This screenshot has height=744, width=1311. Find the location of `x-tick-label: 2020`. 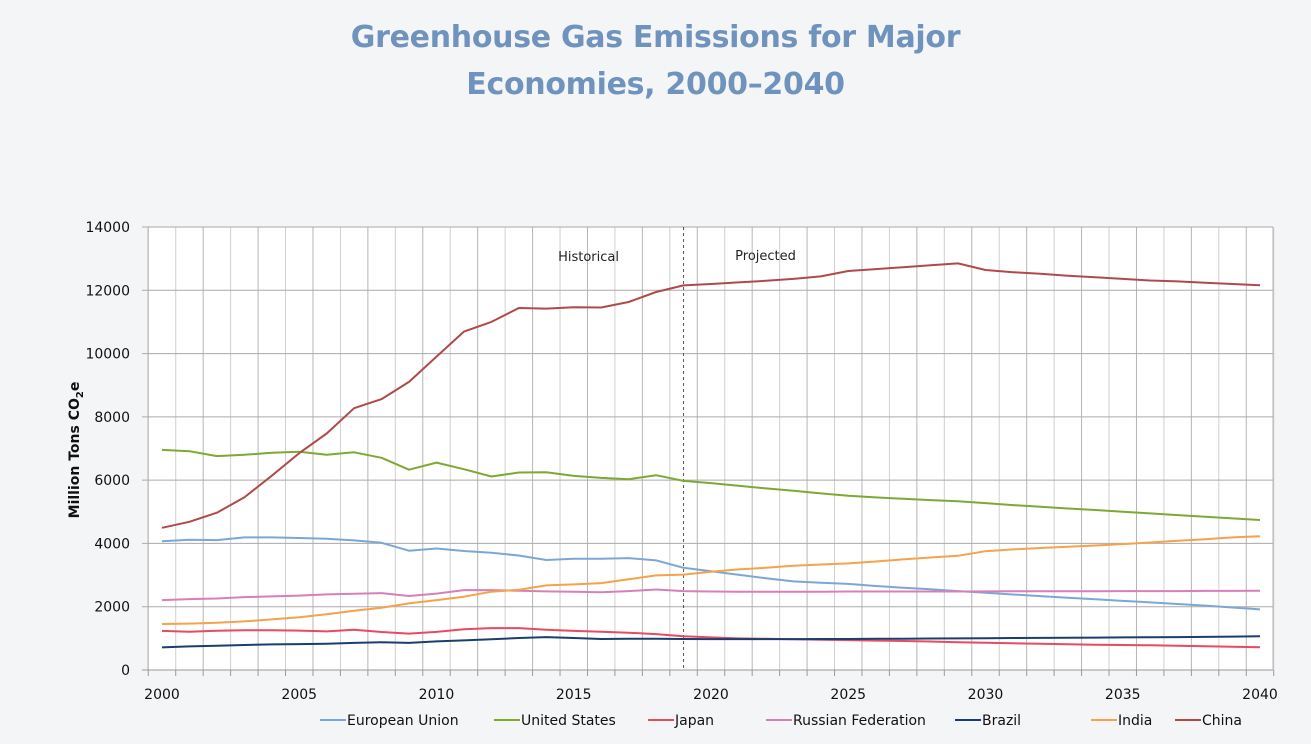

x-tick-label: 2020 is located at coordinates (711, 695).